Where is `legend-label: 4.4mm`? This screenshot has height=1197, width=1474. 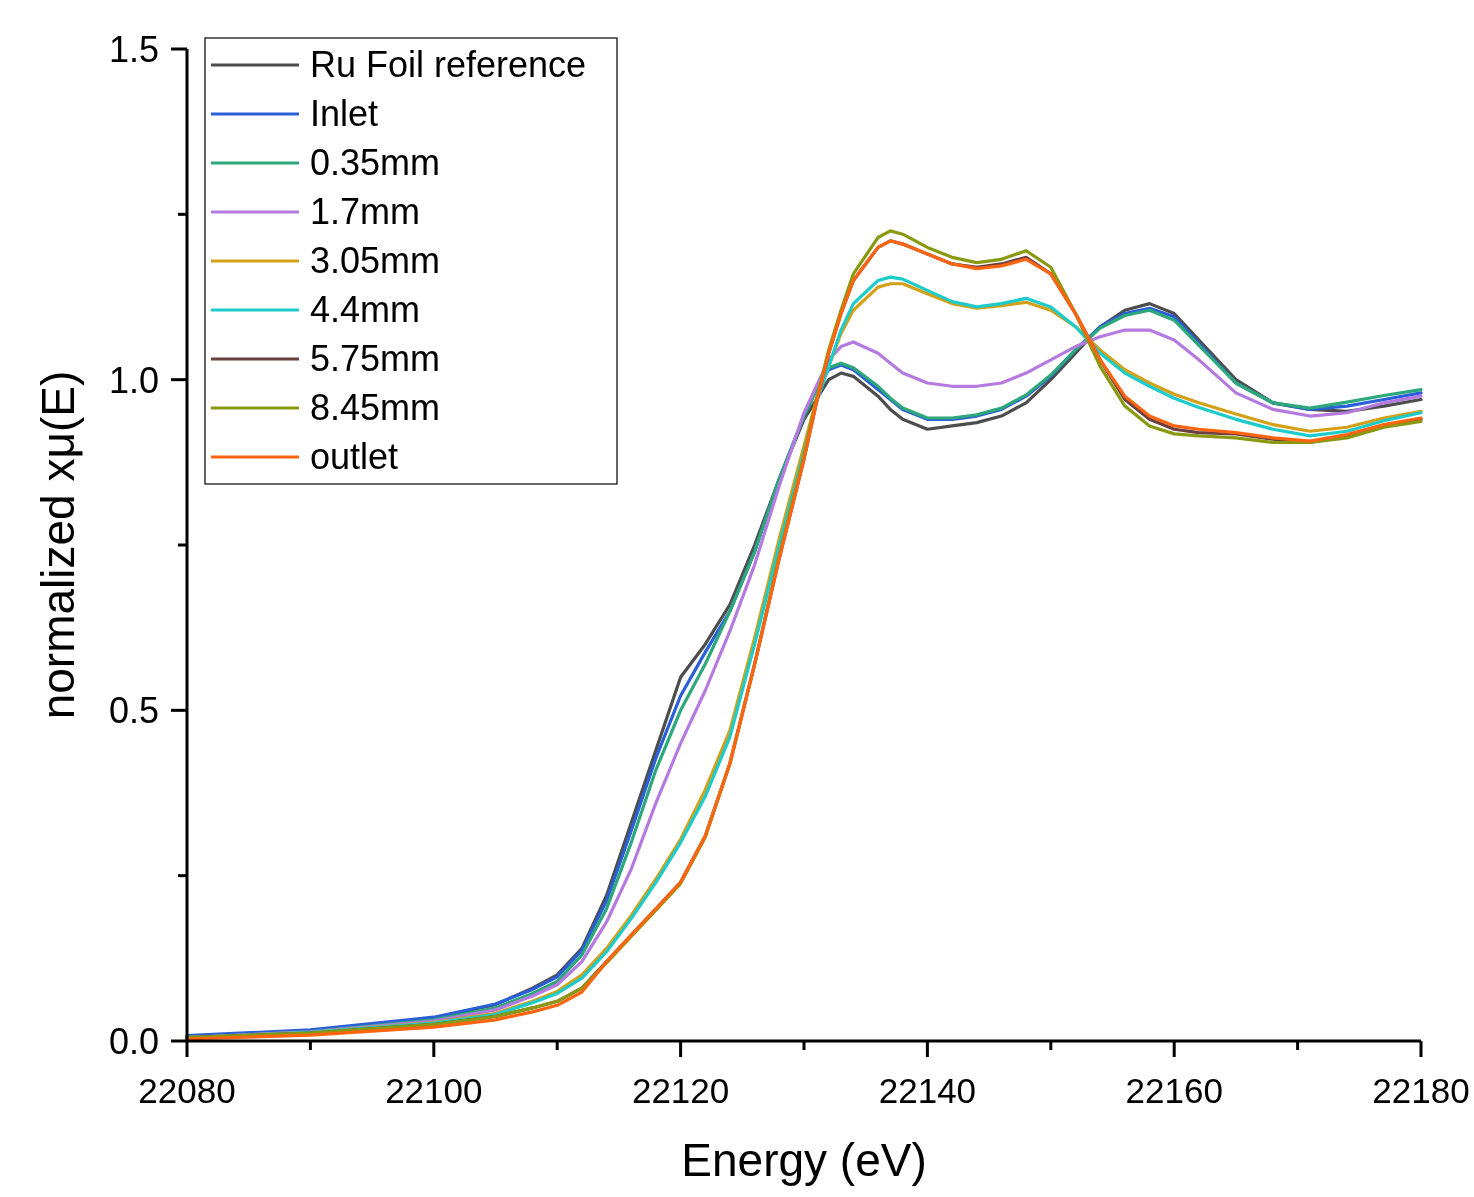 legend-label: 4.4mm is located at coordinates (365, 309).